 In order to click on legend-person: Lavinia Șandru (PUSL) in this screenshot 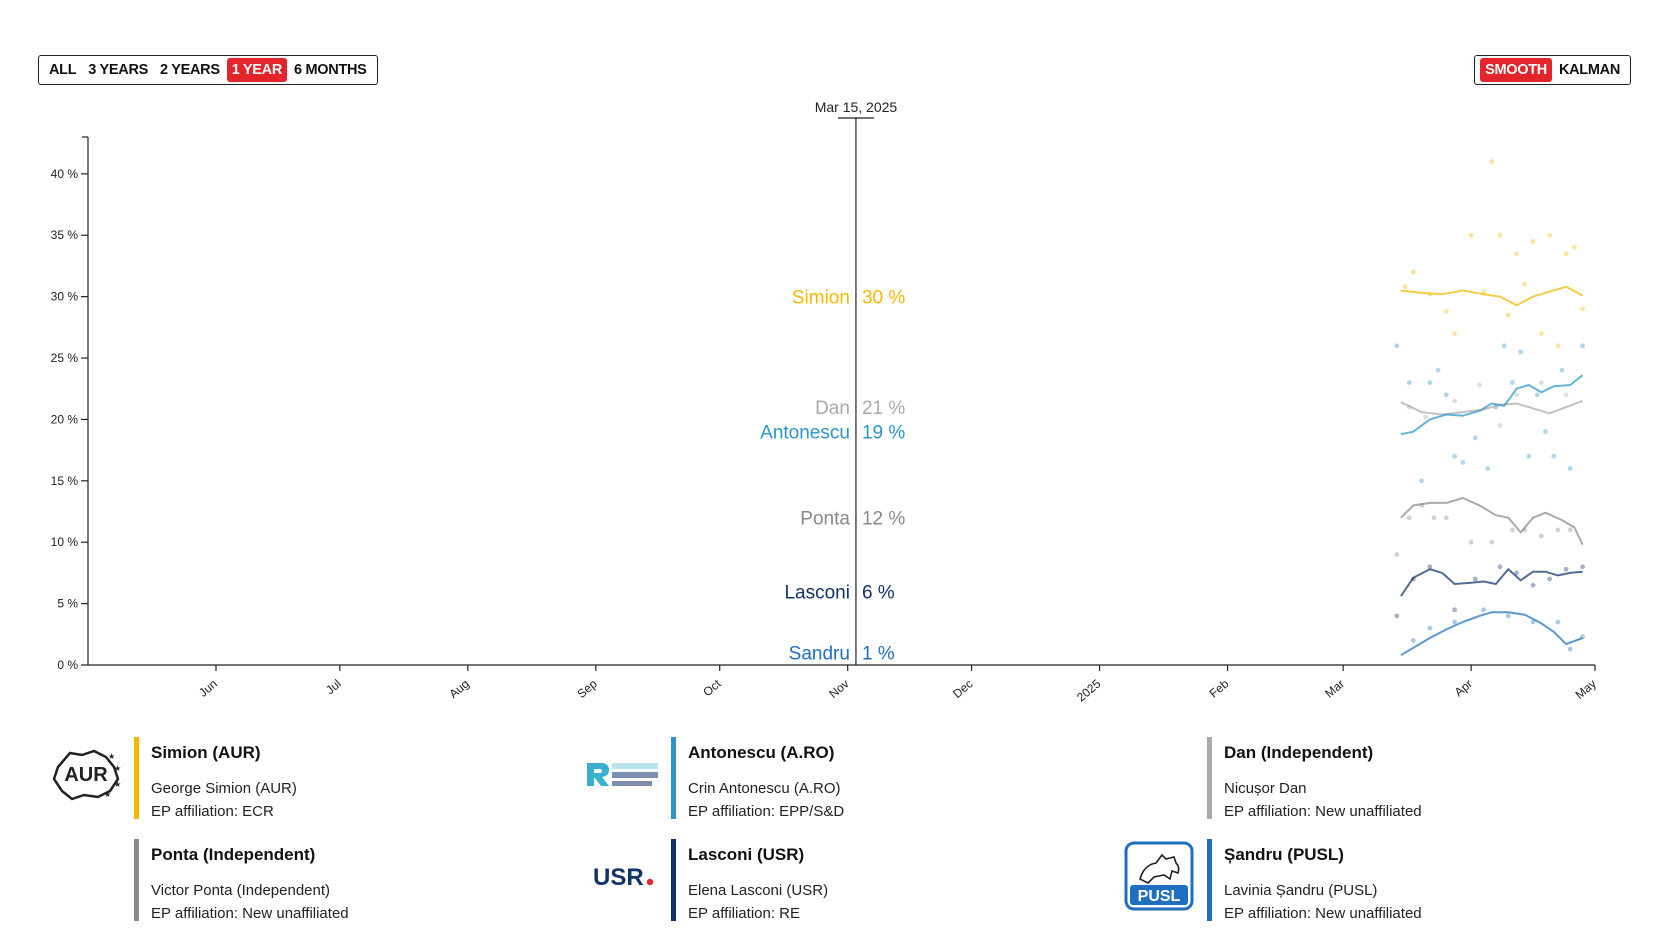, I will do `click(1301, 890)`.